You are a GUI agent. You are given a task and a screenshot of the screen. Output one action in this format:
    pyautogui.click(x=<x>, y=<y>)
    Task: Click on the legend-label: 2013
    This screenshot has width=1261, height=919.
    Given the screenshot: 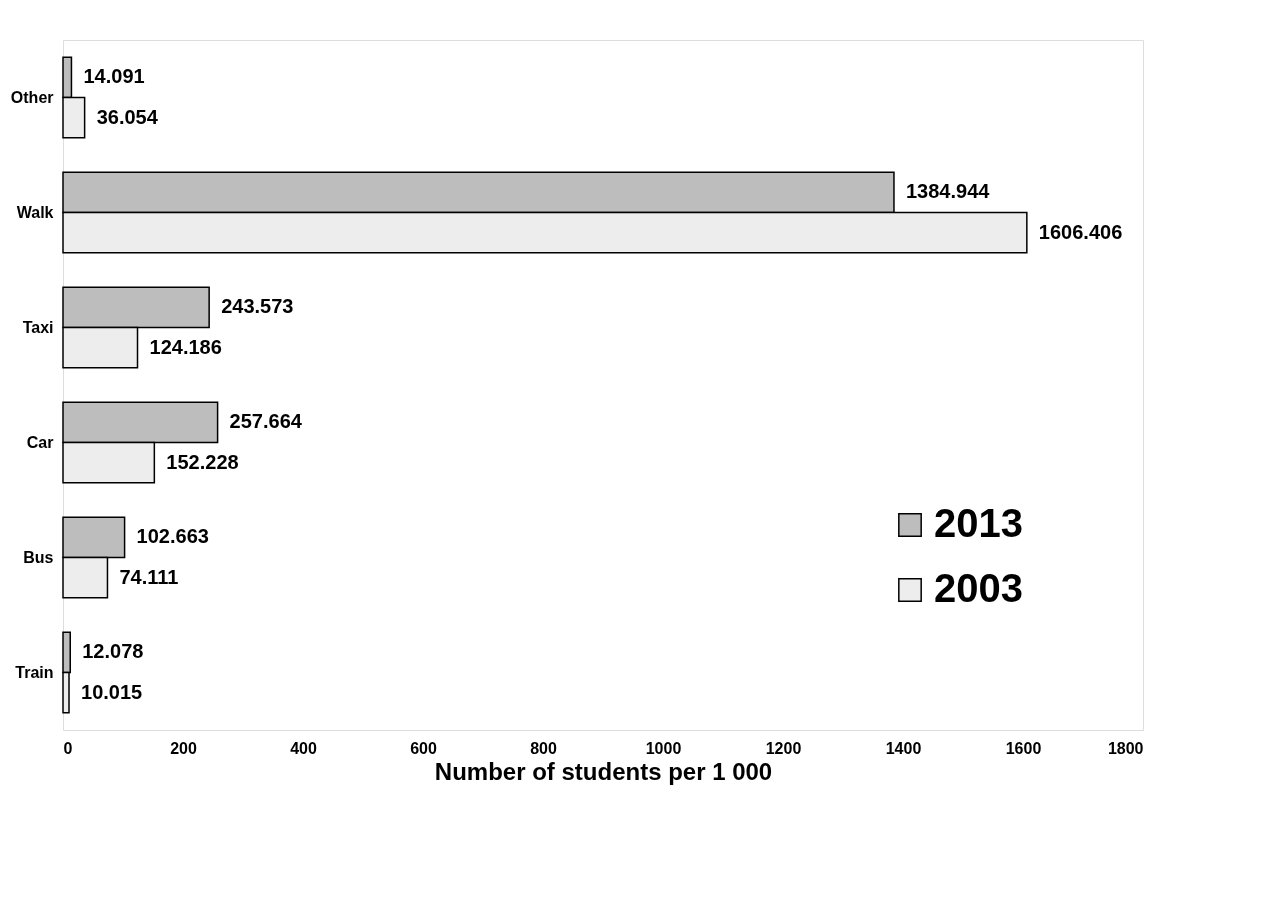 What is the action you would take?
    pyautogui.click(x=978, y=523)
    